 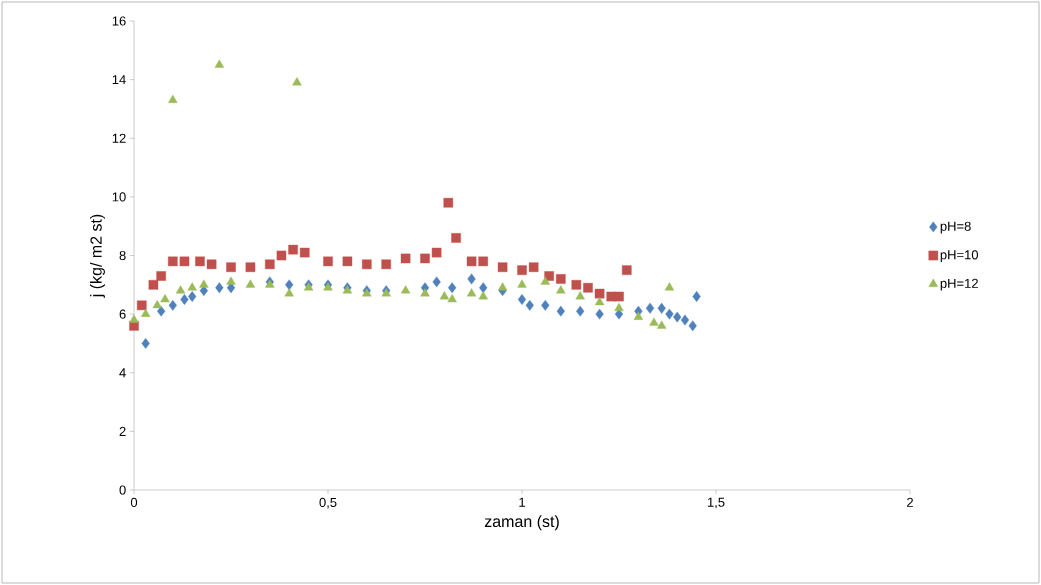 What do you see at coordinates (122, 490) in the screenshot?
I see `y-tick-label: 0` at bounding box center [122, 490].